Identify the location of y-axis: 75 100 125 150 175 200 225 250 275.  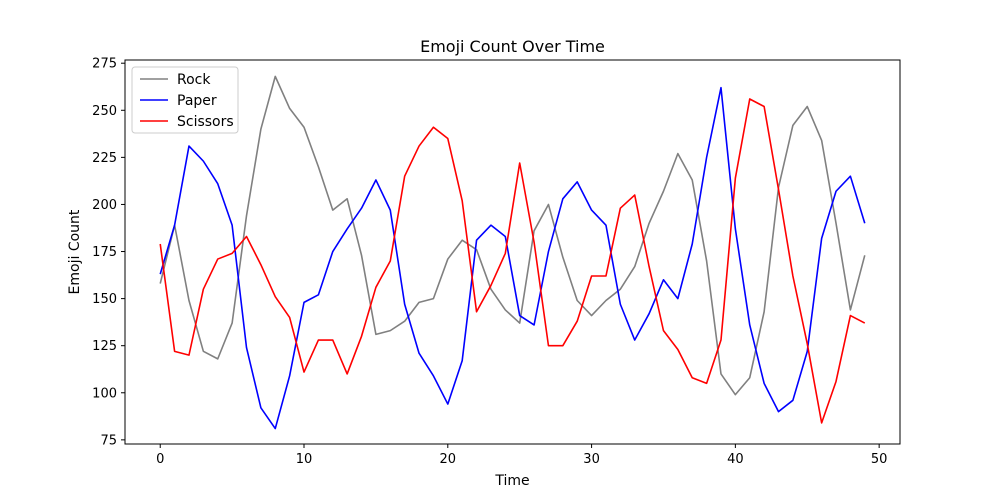
(108, 252).